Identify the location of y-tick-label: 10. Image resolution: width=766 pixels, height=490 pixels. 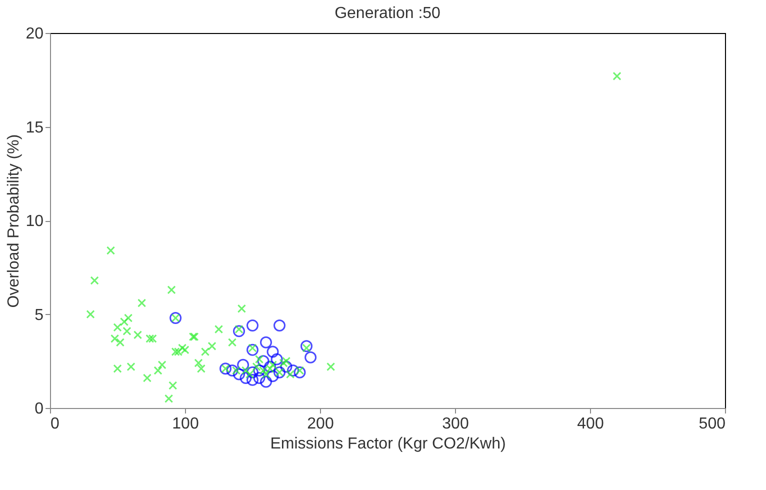
(35, 221).